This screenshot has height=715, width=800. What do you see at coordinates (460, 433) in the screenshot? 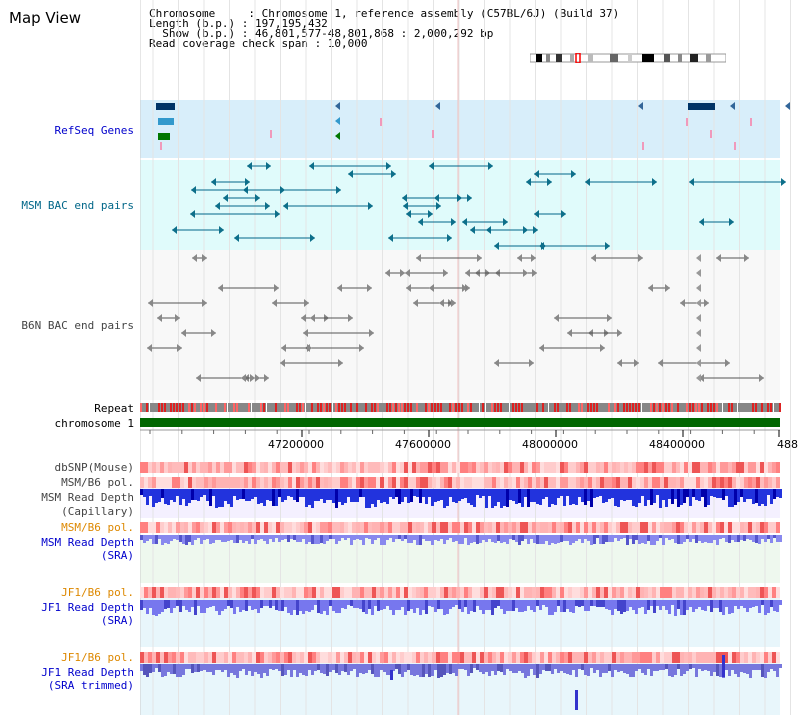
I see `ruler-axis` at bounding box center [460, 433].